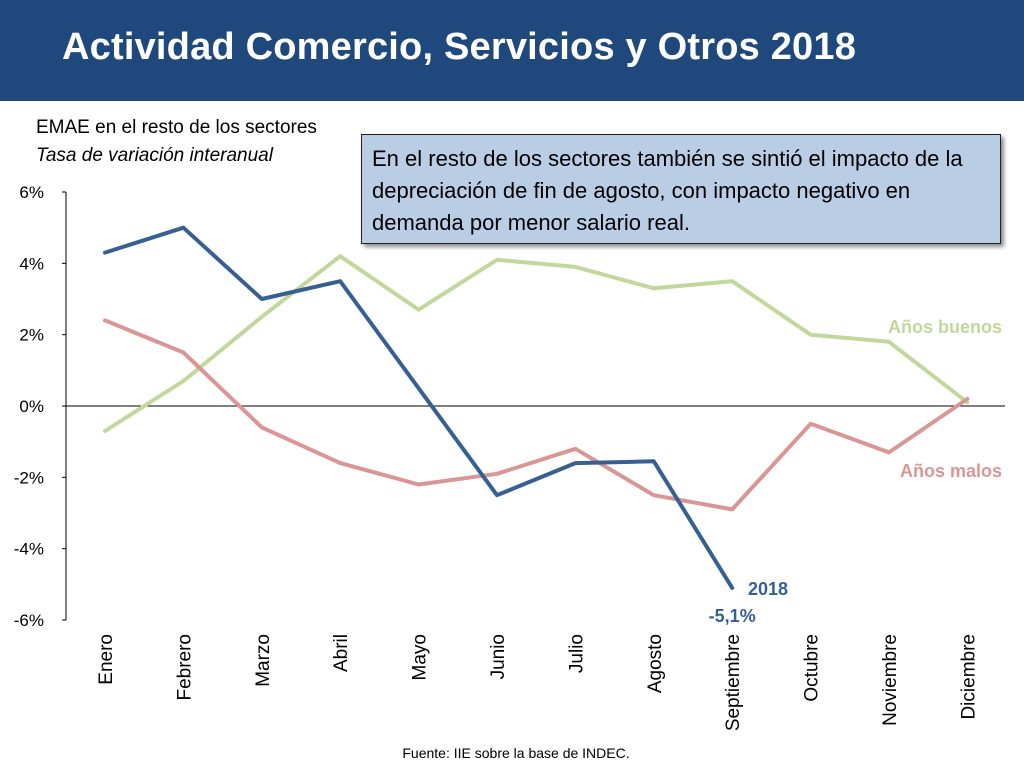  I want to click on source-note: Fuente: IIE sobre la base de INDEC., so click(512, 753).